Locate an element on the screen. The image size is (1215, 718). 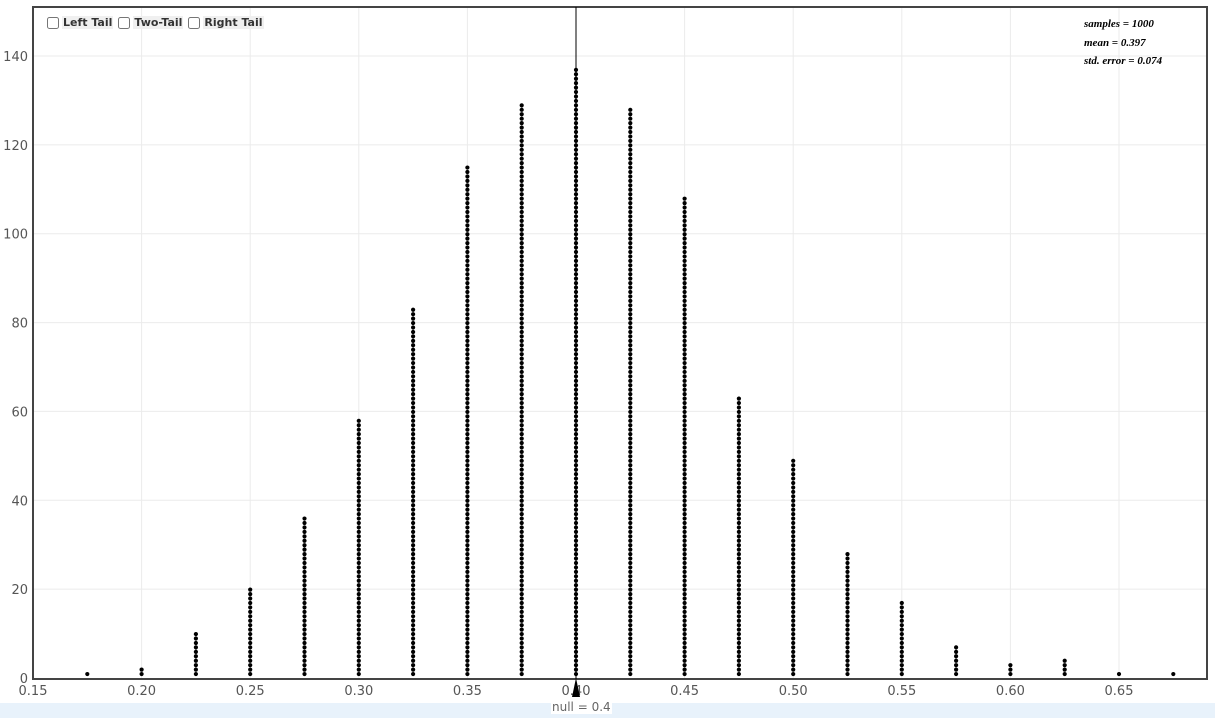
left-tail-checkbox is located at coordinates (53, 22).